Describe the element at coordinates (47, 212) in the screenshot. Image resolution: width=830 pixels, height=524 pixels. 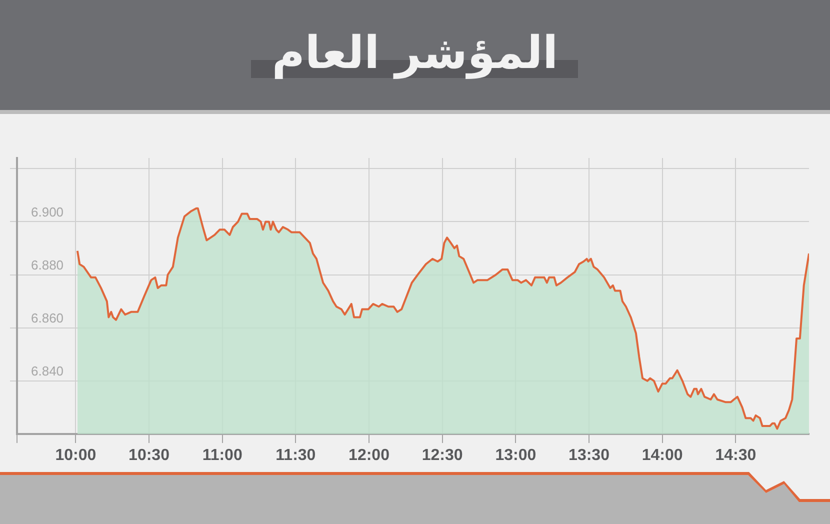
I see `y-tick-label: 6.900` at that location.